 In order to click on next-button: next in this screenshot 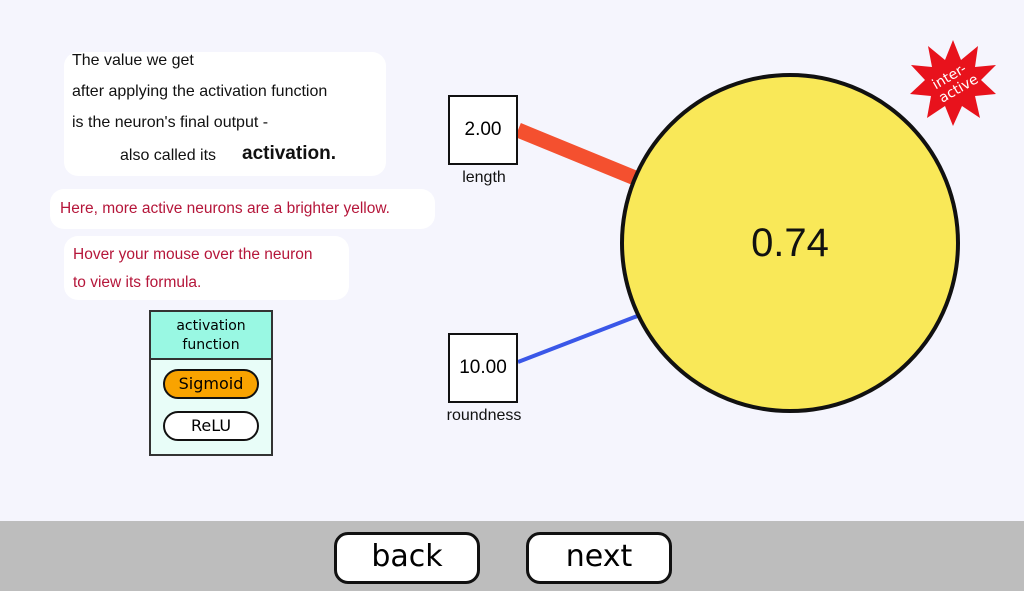, I will do `click(599, 558)`.